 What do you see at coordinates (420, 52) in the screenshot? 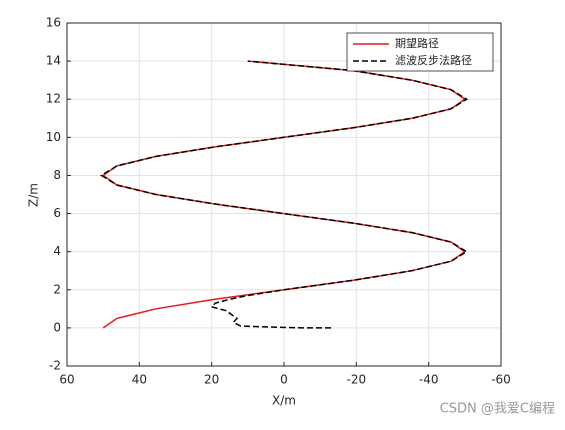
I see `legend-box` at bounding box center [420, 52].